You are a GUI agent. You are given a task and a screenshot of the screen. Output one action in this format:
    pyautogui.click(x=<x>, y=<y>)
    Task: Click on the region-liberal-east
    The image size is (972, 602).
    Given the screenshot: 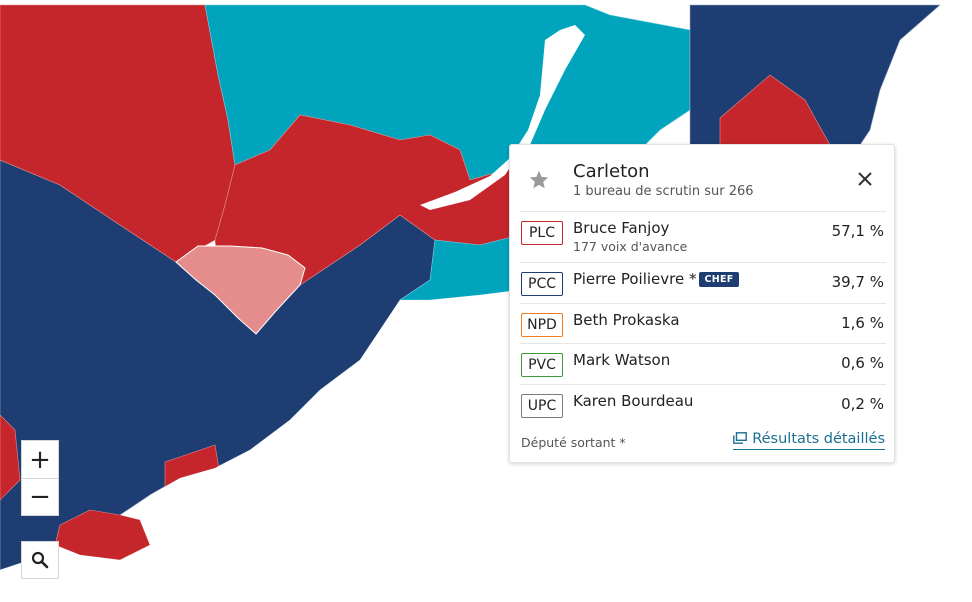 What is the action you would take?
    pyautogui.click(x=775, y=110)
    